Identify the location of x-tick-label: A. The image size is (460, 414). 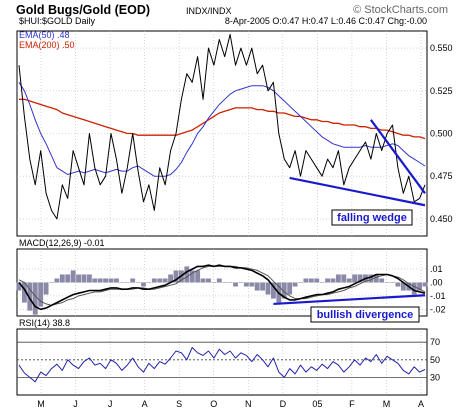
(421, 404).